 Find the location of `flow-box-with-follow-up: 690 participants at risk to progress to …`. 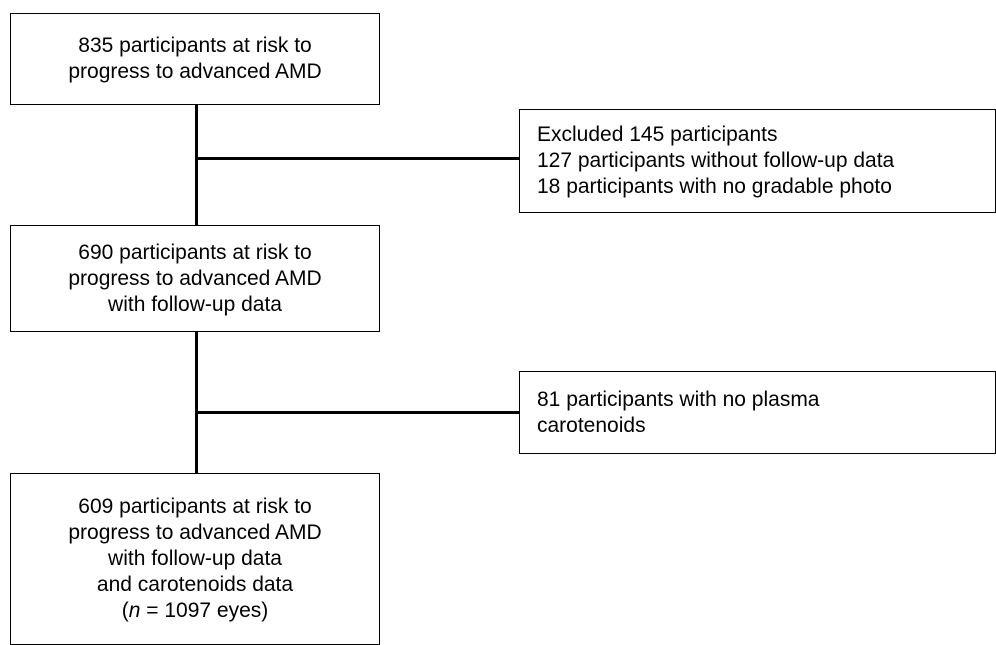

flow-box-with-follow-up: 690 participants at risk to progress to … is located at coordinates (195, 278).